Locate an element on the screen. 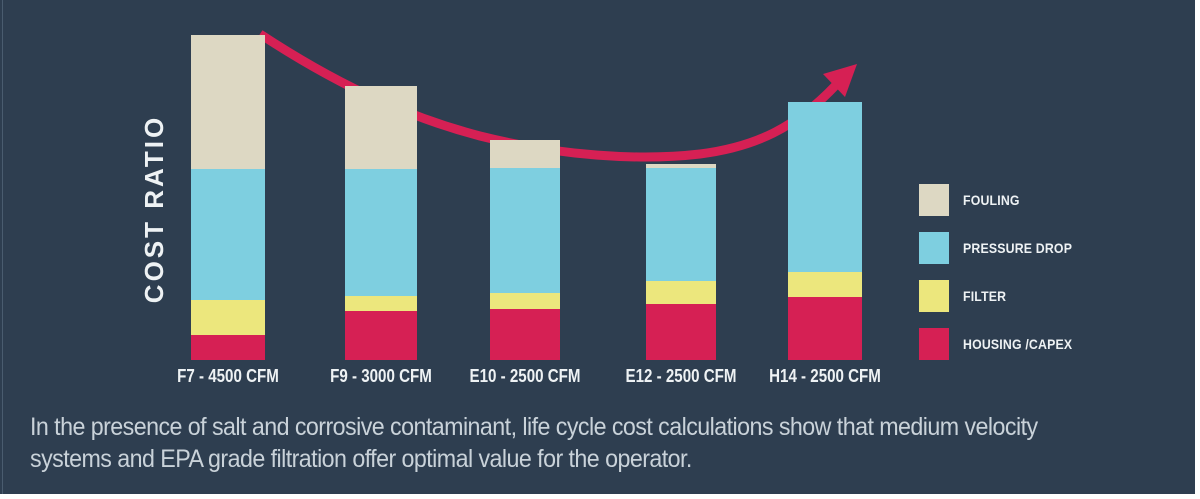 The height and width of the screenshot is (499, 1200). category-label-h14-2500-cfm: H14 - 2500 CFM is located at coordinates (825, 376).